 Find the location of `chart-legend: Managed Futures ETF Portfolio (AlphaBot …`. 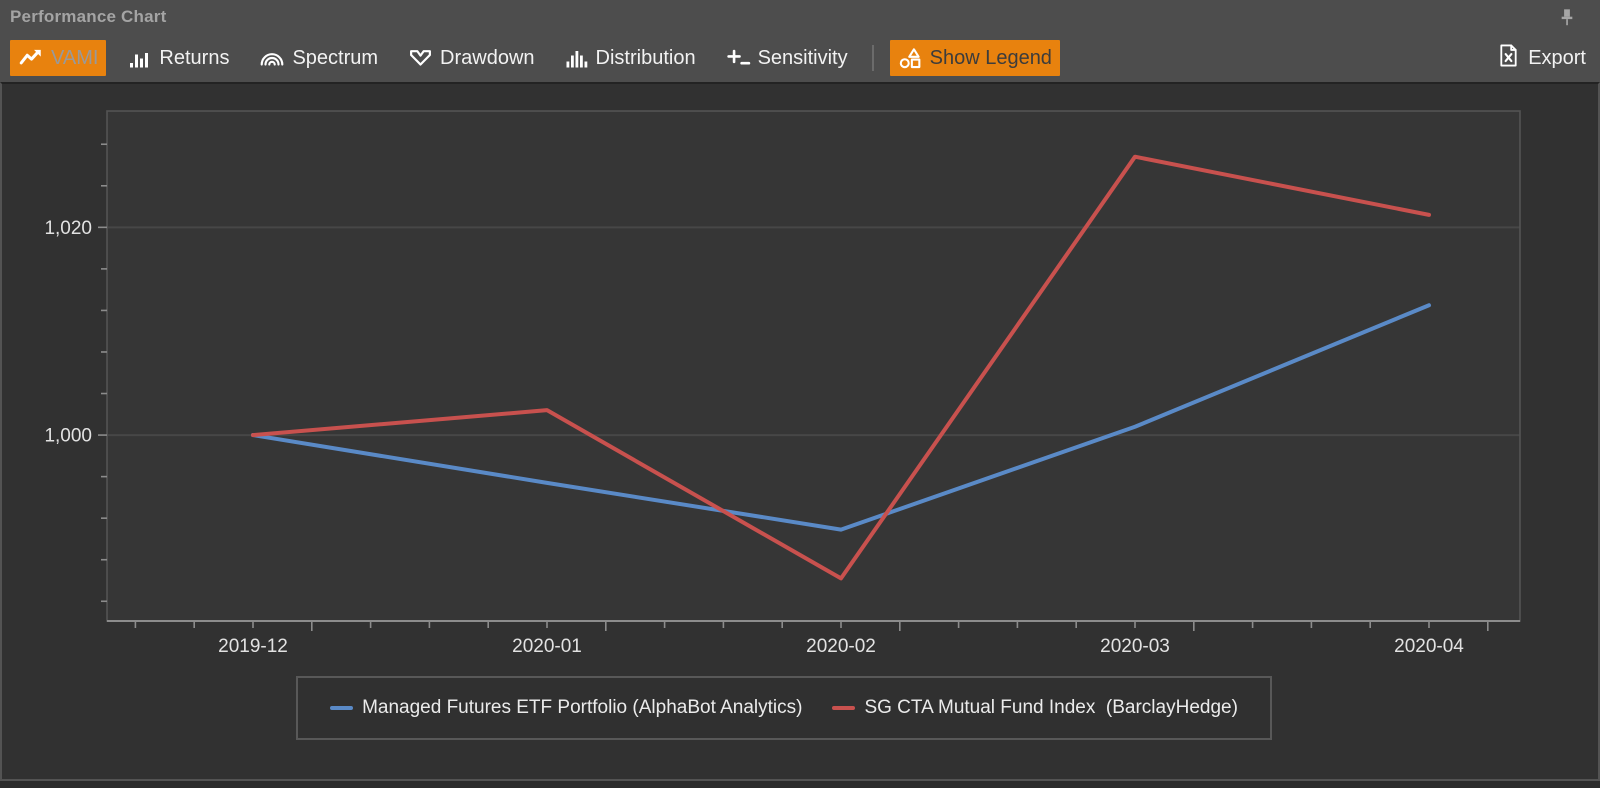

chart-legend: Managed Futures ETF Portfolio (AlphaBot … is located at coordinates (784, 708).